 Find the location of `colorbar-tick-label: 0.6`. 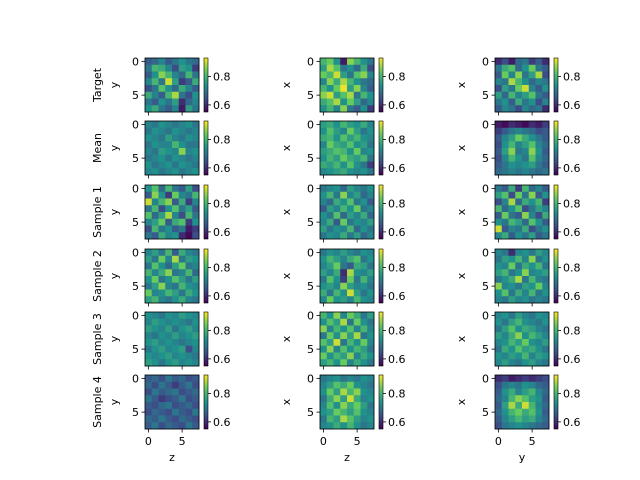

colorbar-tick-label: 0.6 is located at coordinates (572, 105).